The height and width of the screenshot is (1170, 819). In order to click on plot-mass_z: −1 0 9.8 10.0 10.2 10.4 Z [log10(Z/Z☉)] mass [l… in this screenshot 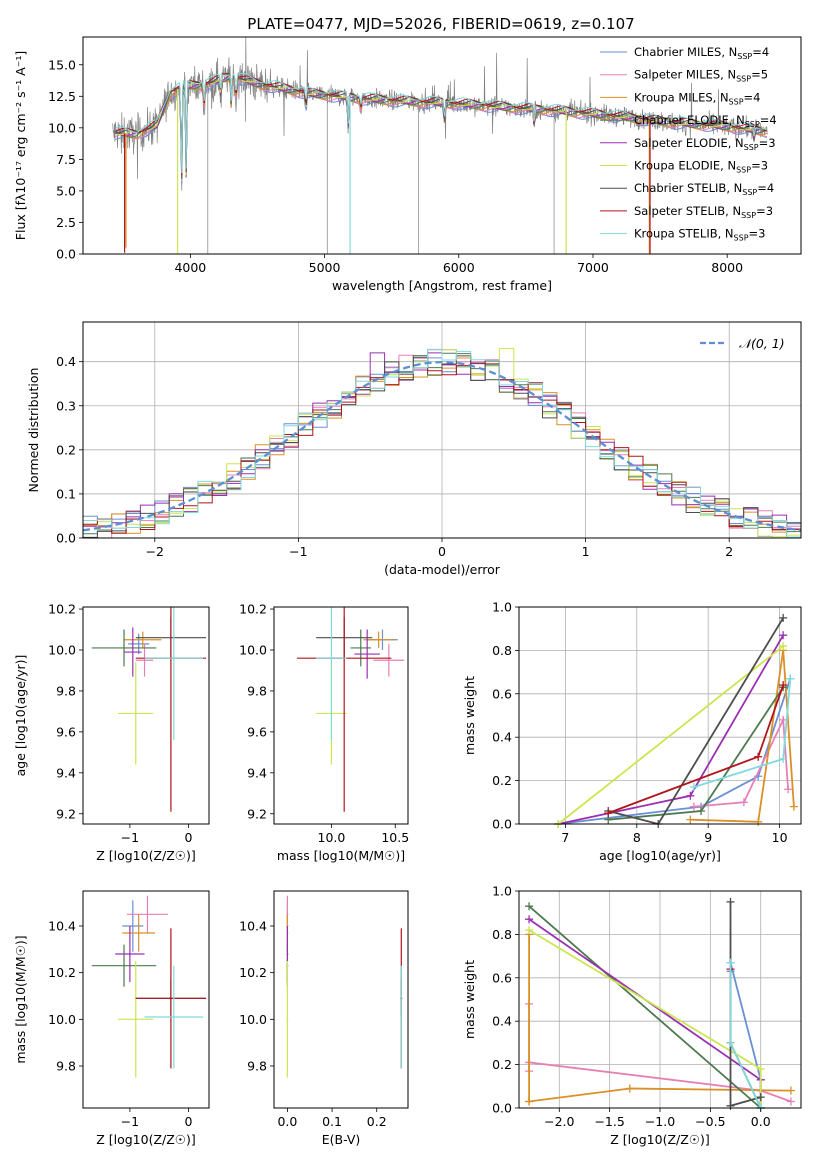, I will do `click(111, 1018)`.